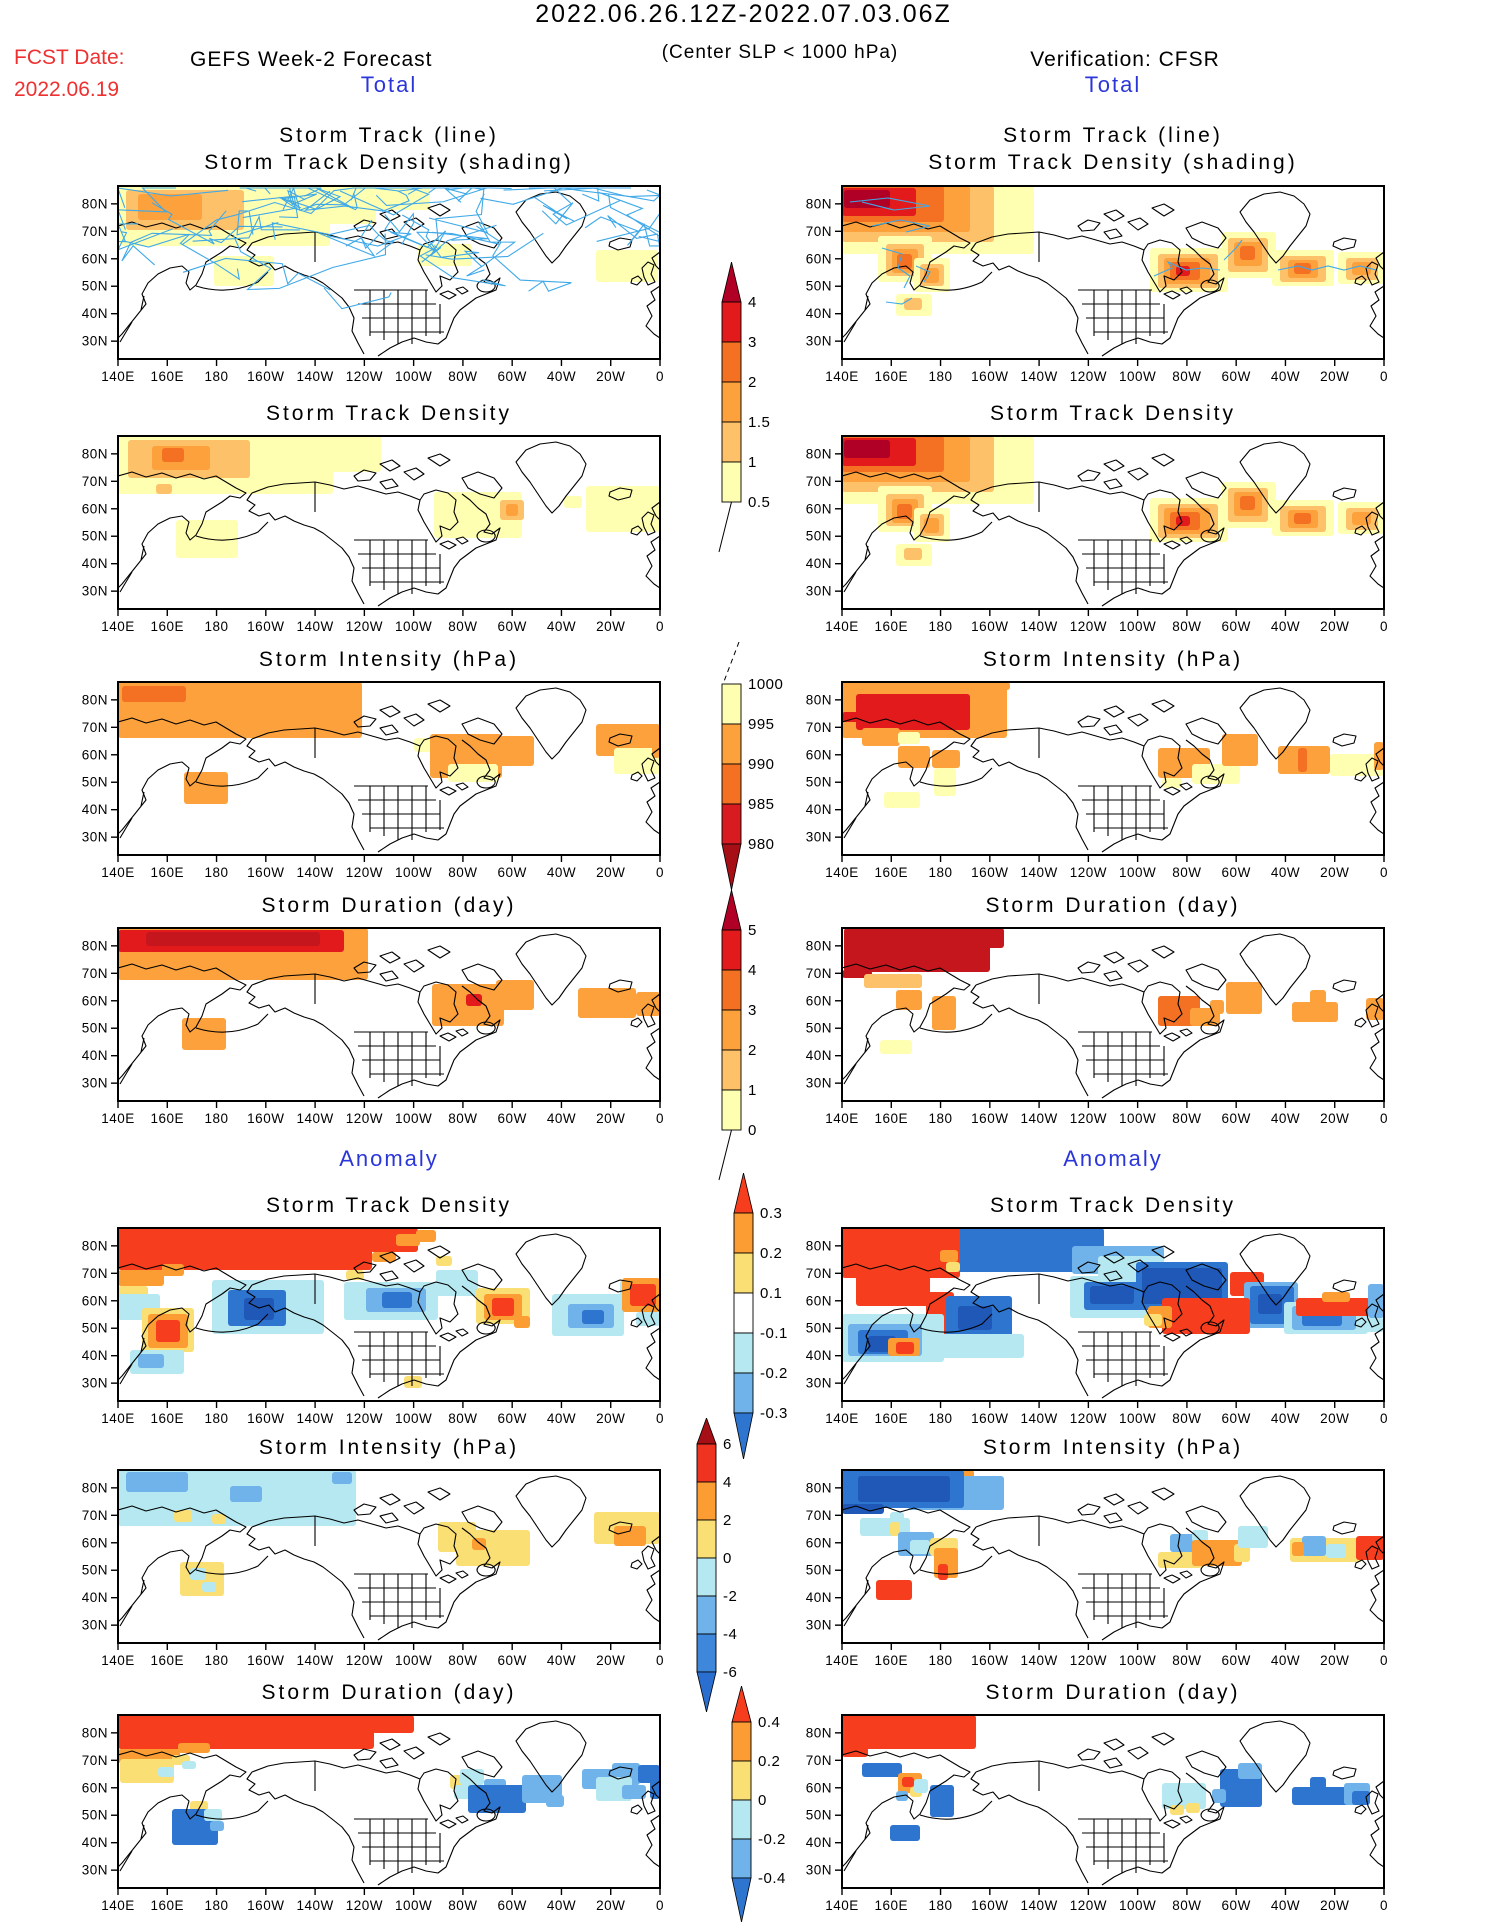 Image resolution: width=1487 pixels, height=1925 pixels. What do you see at coordinates (842, 1118) in the screenshot?
I see `svg-text: 140E` at bounding box center [842, 1118].